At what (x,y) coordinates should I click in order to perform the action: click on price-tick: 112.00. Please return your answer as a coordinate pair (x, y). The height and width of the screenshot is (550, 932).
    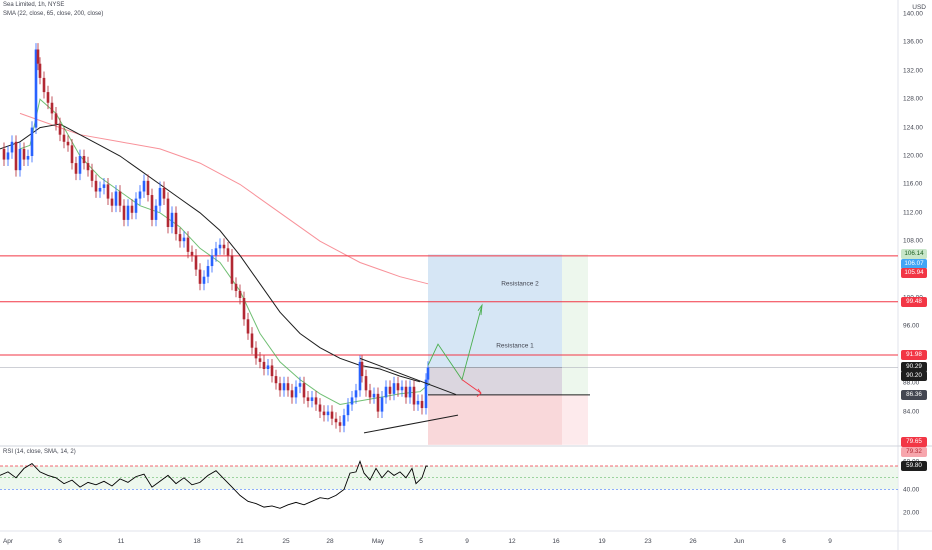
    Looking at the image, I should click on (913, 213).